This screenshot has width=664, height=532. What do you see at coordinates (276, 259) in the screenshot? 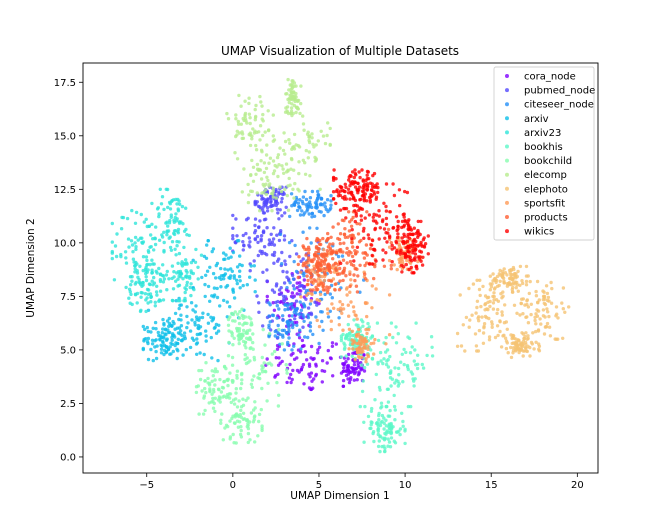
I see `series-pubmed_node` at bounding box center [276, 259].